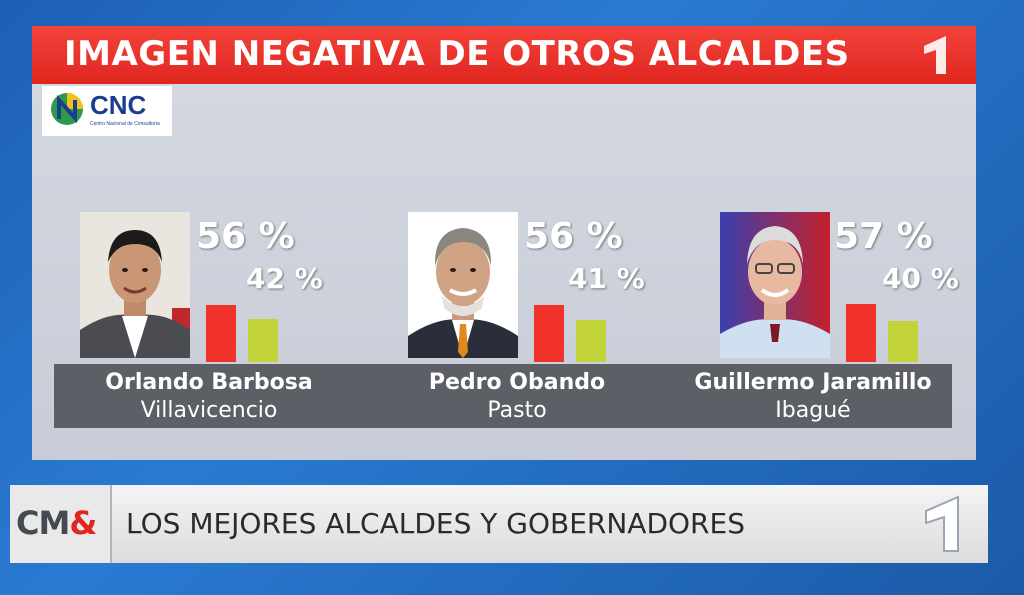  I want to click on candidate-name: Pedro Obando, so click(517, 382).